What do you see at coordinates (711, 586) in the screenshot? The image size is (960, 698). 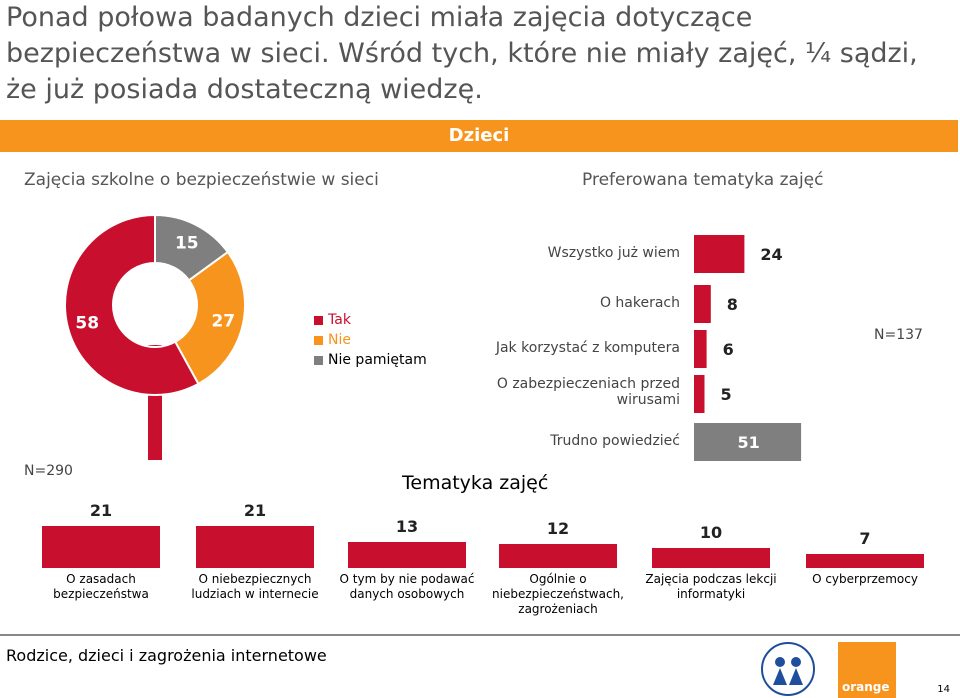 I see `col-label: Zajęcia podczas lekcji informatyki` at bounding box center [711, 586].